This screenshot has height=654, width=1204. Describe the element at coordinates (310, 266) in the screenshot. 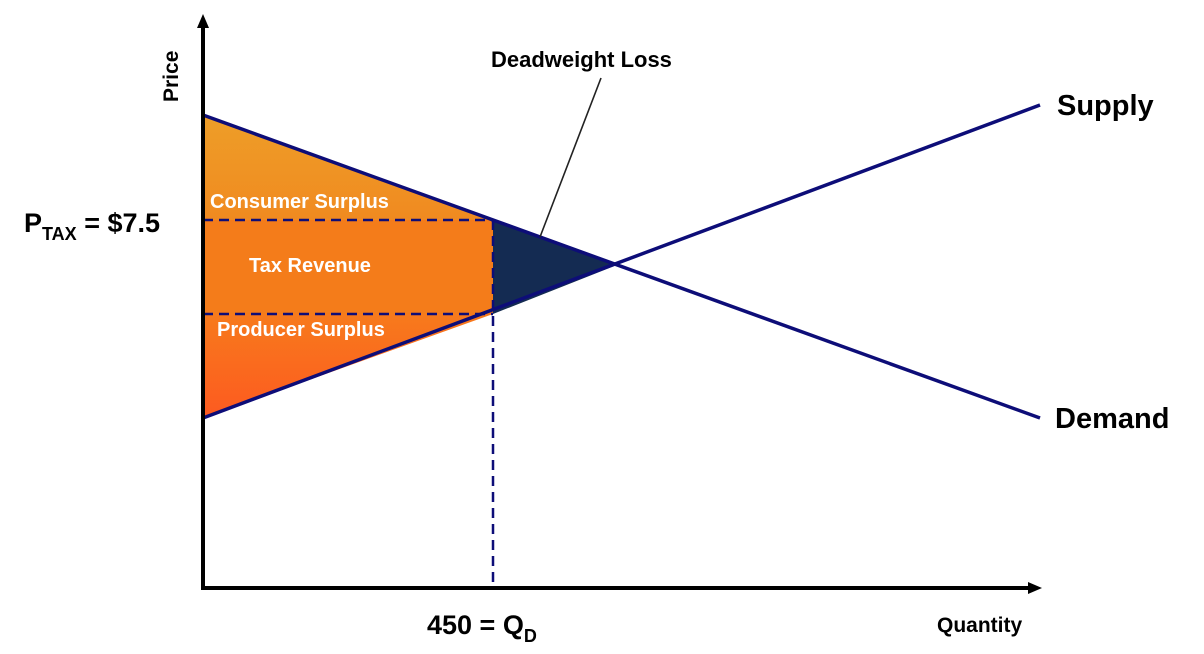

I see `tax-revenue-label: Tax Revenue` at that location.